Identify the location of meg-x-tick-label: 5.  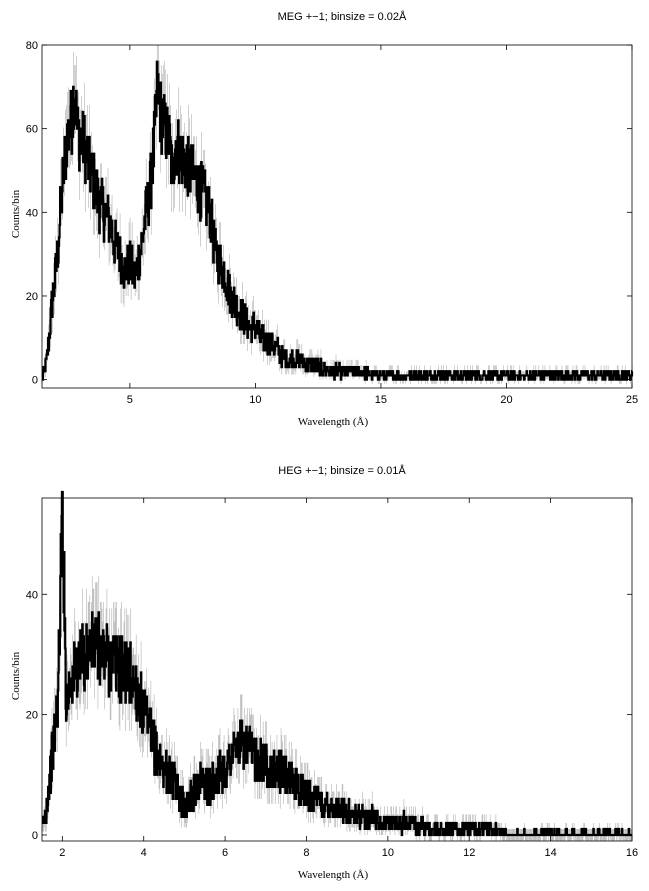
(130, 400).